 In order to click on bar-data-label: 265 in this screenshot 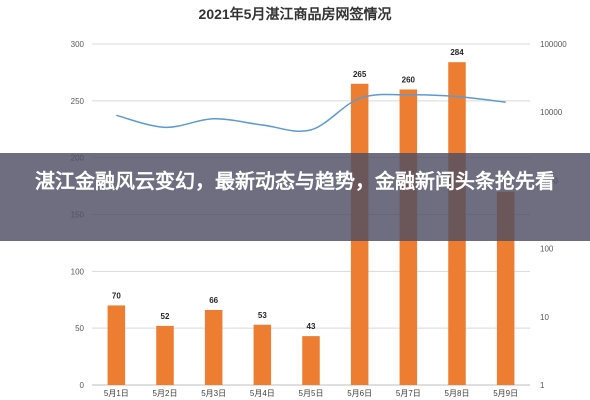, I will do `click(360, 74)`.